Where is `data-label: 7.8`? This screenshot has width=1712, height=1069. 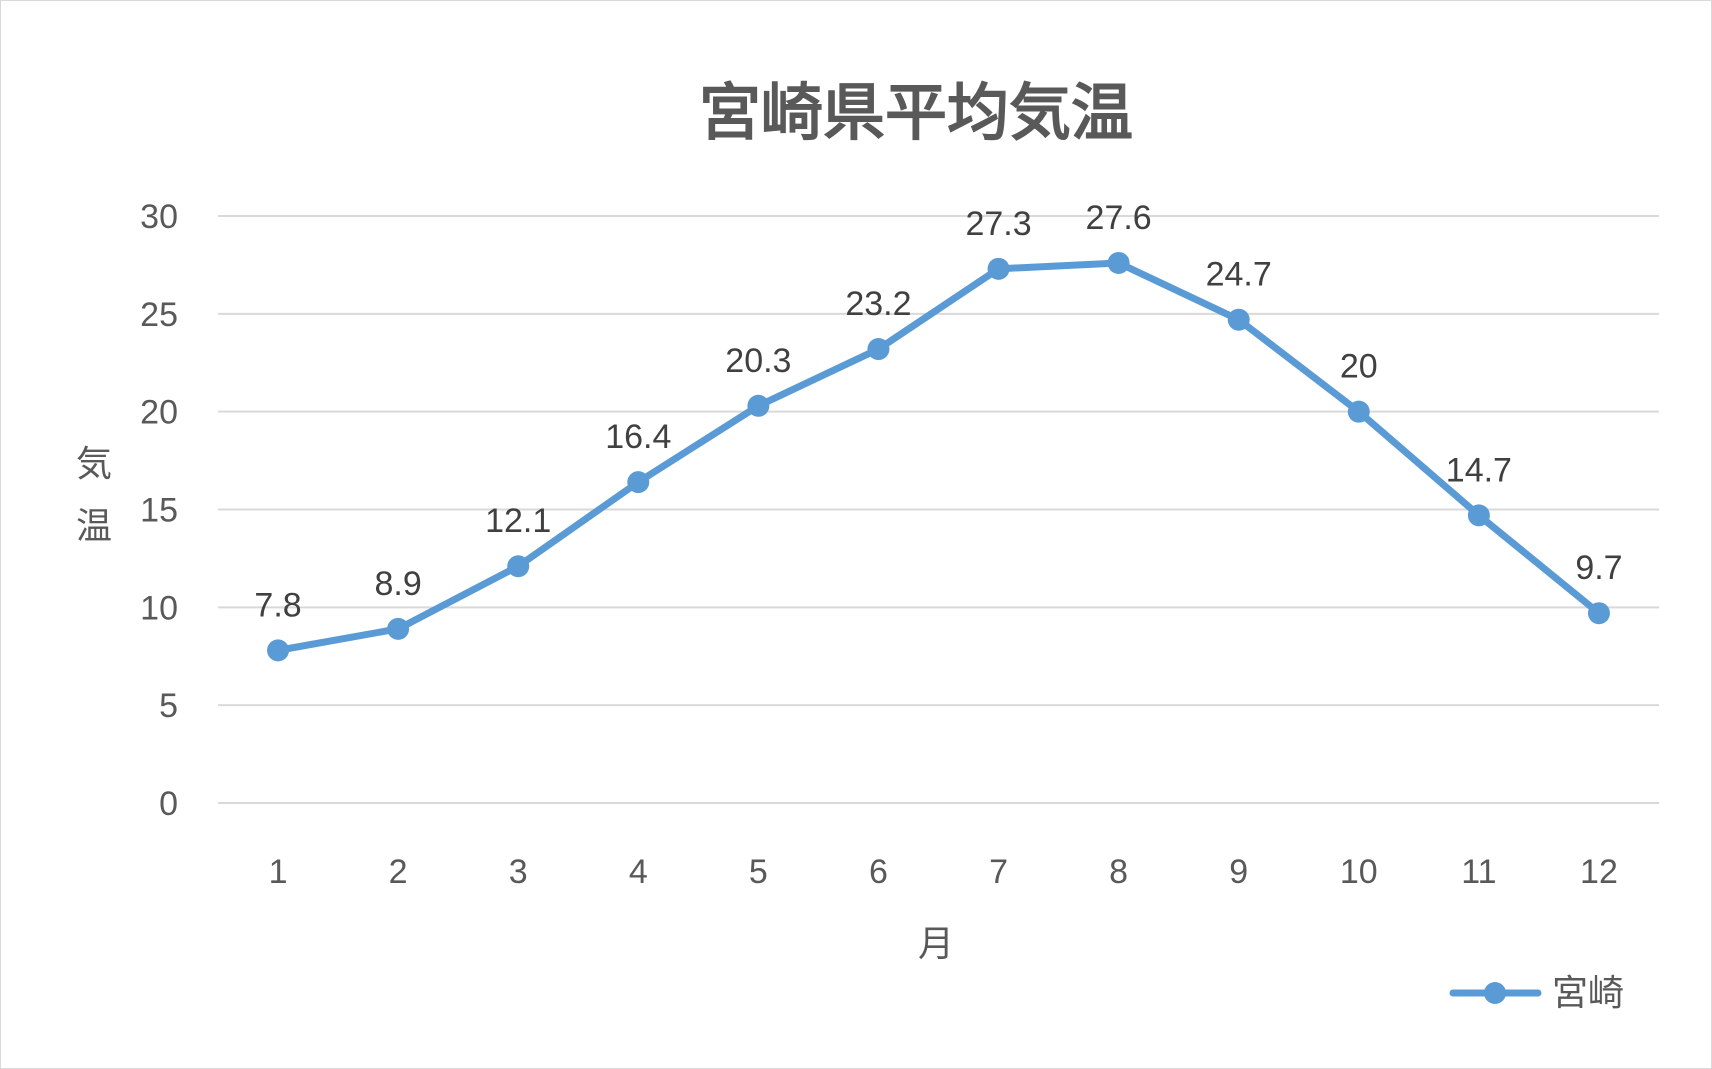
data-label: 7.8 is located at coordinates (277, 605).